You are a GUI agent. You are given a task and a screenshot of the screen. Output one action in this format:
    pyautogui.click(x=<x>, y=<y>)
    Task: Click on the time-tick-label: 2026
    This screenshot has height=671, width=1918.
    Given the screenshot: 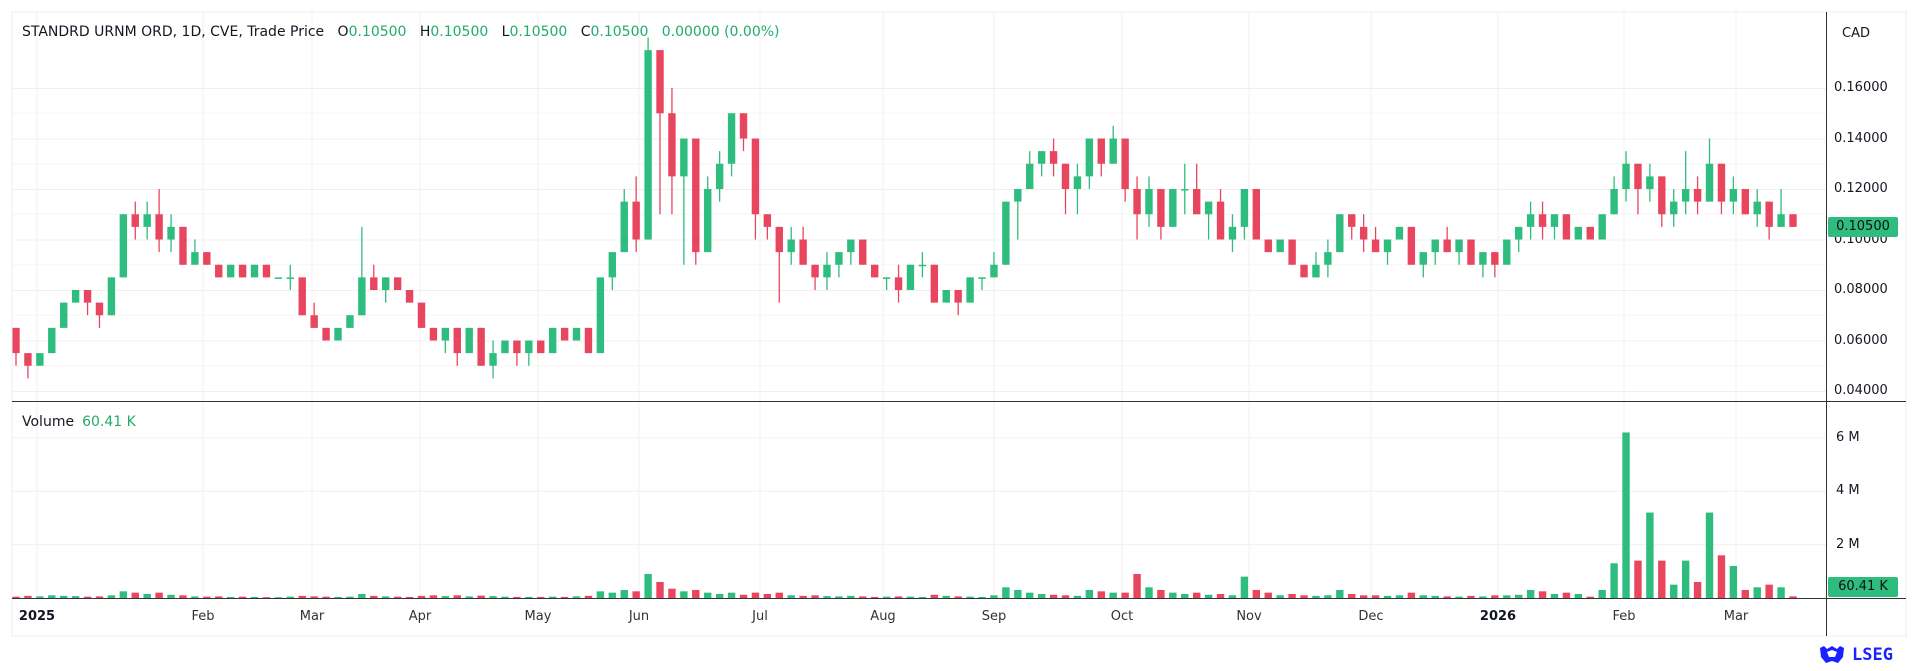 What is the action you would take?
    pyautogui.click(x=1498, y=616)
    